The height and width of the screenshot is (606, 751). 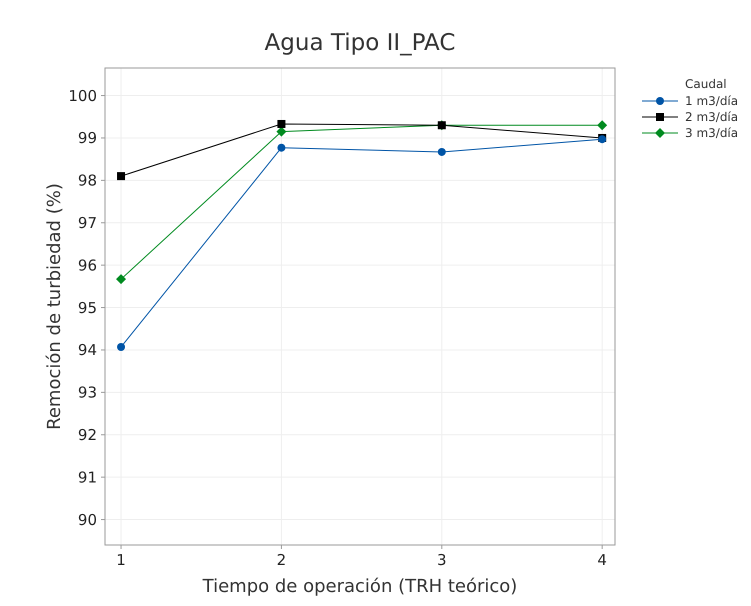 What do you see at coordinates (711, 133) in the screenshot?
I see `legend-label: 3 m3/día` at bounding box center [711, 133].